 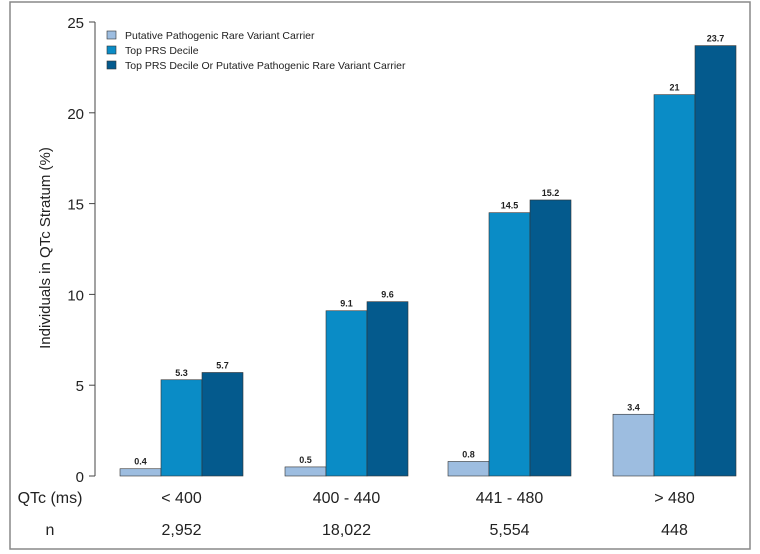 I want to click on x-tick-label: > 480, so click(x=674, y=498).